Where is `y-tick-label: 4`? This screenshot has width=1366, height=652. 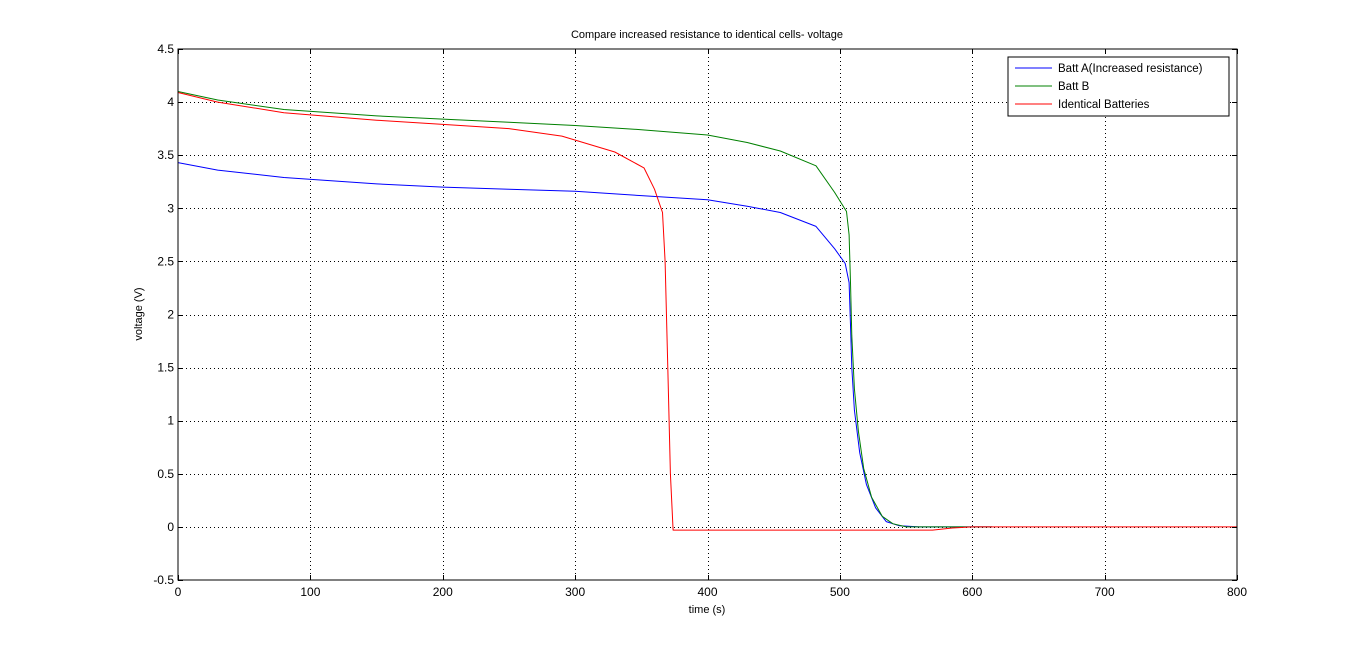
y-tick-label: 4 is located at coordinates (170, 102).